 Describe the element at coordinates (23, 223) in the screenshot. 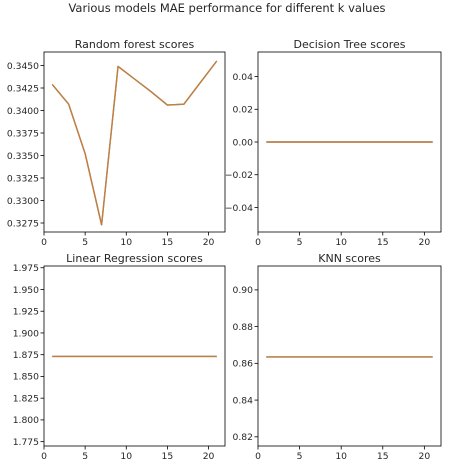

I see `random-forest-y-tick-label: 0.3275` at that location.